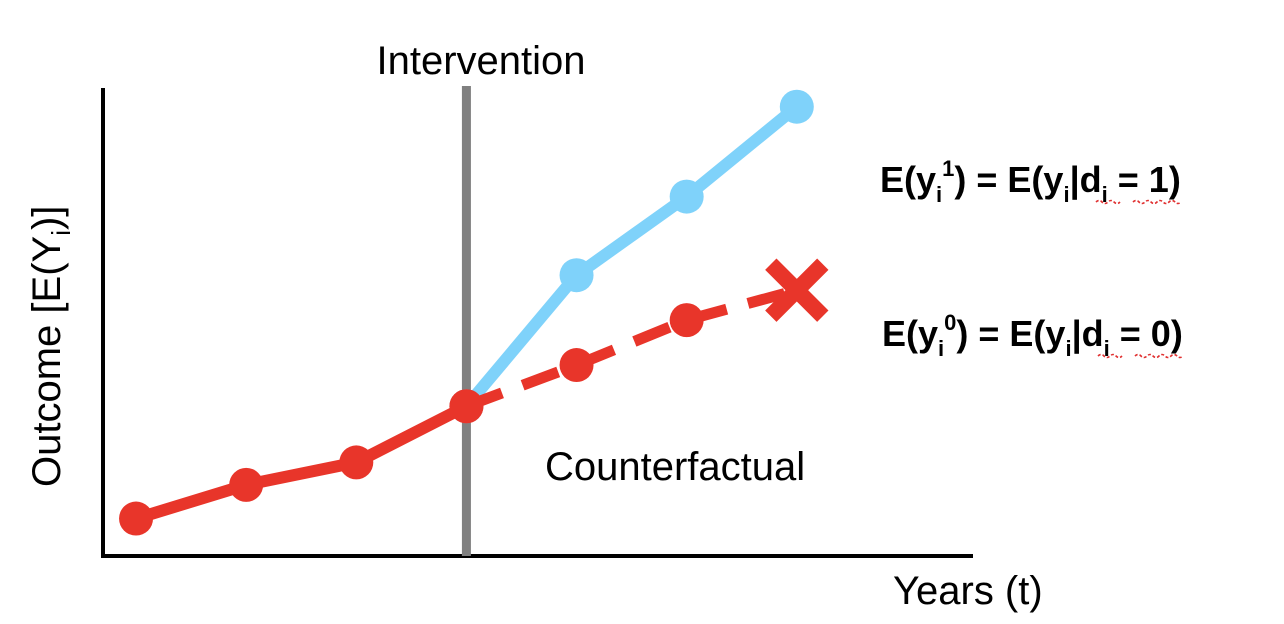  What do you see at coordinates (1053, 179) in the screenshot?
I see `eq1-y: y` at bounding box center [1053, 179].